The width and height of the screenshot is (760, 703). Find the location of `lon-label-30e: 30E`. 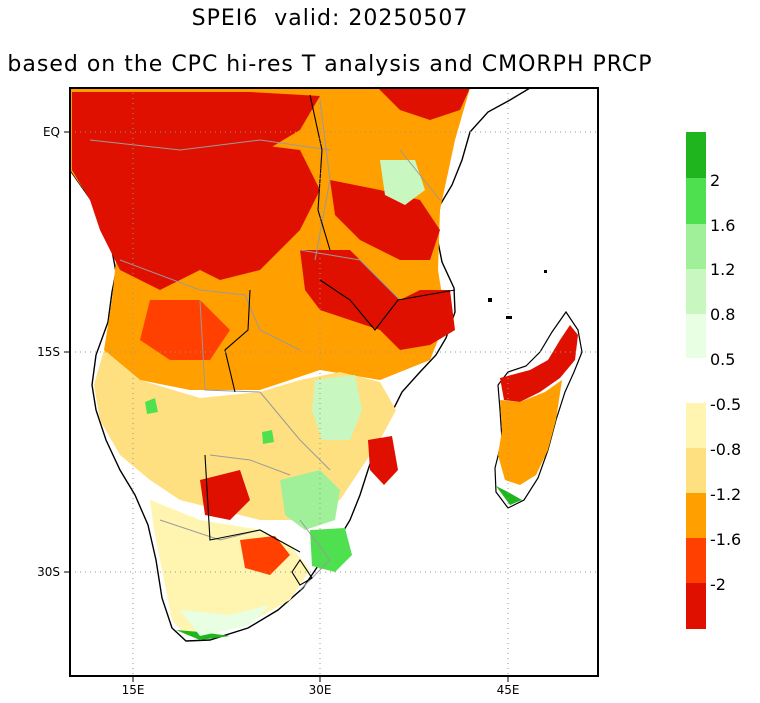

lon-label-30e: 30E is located at coordinates (320, 690).